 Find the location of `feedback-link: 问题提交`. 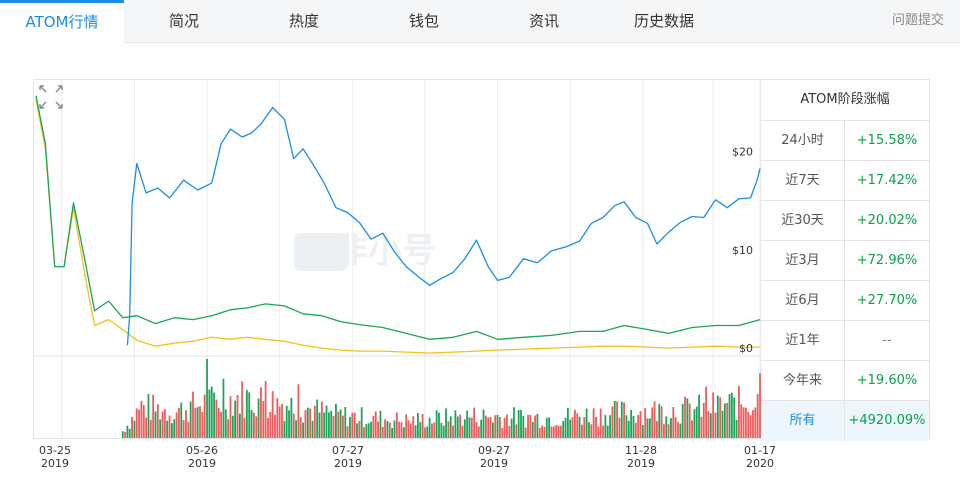

feedback-link: 问题提交 is located at coordinates (917, 20).